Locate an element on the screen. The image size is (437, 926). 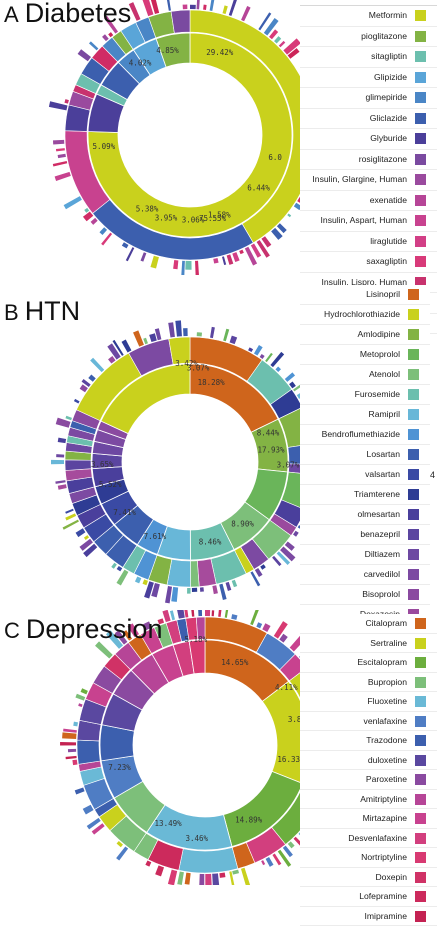
legend-item: Doxepin is located at coordinates (368, 878).